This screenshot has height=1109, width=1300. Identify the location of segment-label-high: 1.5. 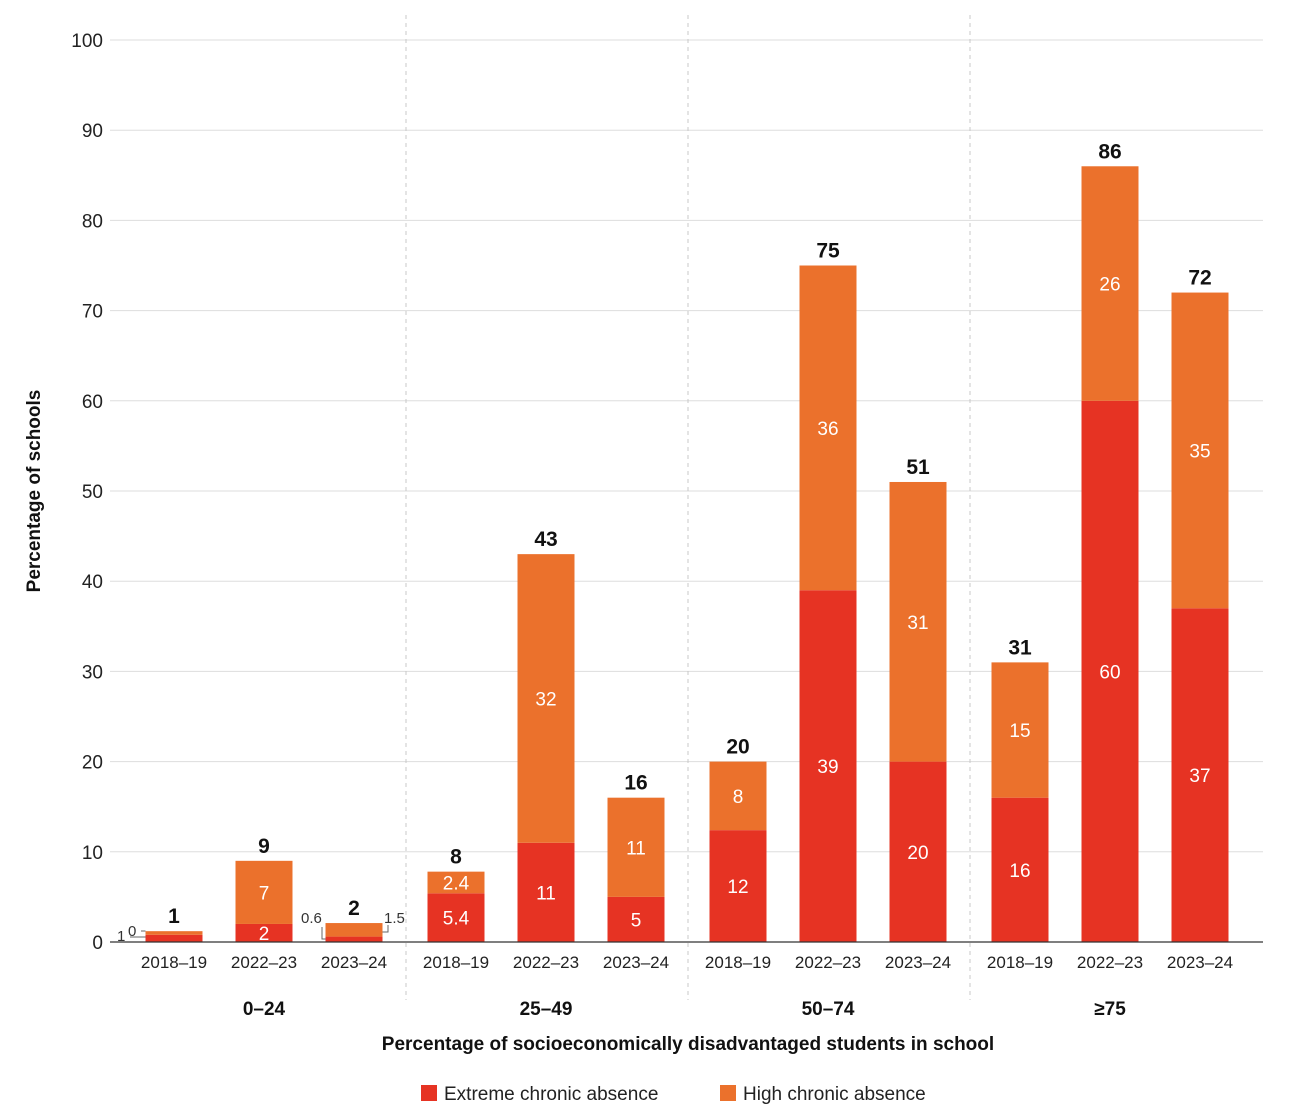
(394, 918).